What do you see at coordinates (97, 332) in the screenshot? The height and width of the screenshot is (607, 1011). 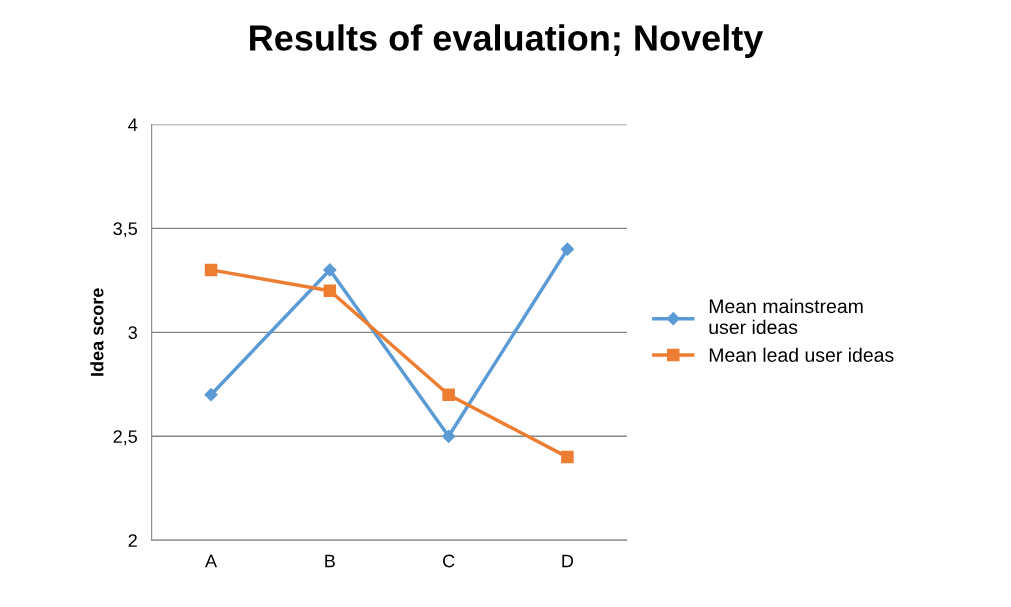 I see `y-axis-title: Idea score` at bounding box center [97, 332].